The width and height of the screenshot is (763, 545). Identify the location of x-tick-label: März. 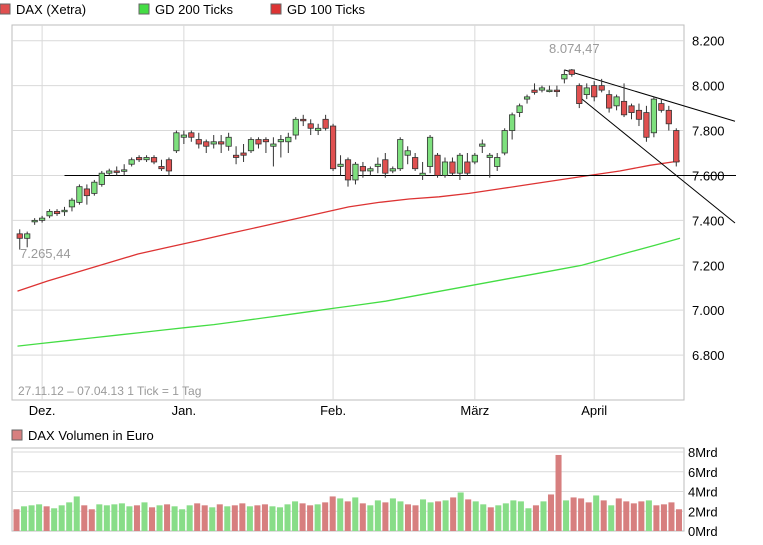
(474, 410).